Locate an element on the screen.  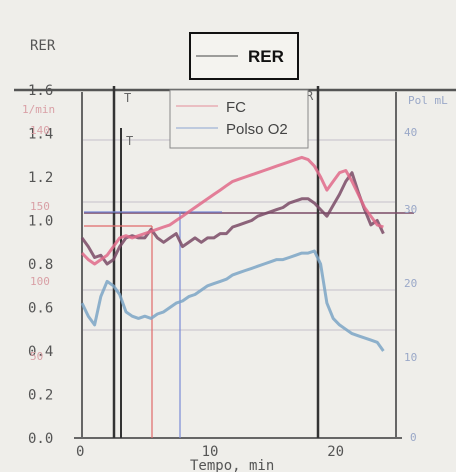
y-tick-label: 0.0 is located at coordinates (40, 439).